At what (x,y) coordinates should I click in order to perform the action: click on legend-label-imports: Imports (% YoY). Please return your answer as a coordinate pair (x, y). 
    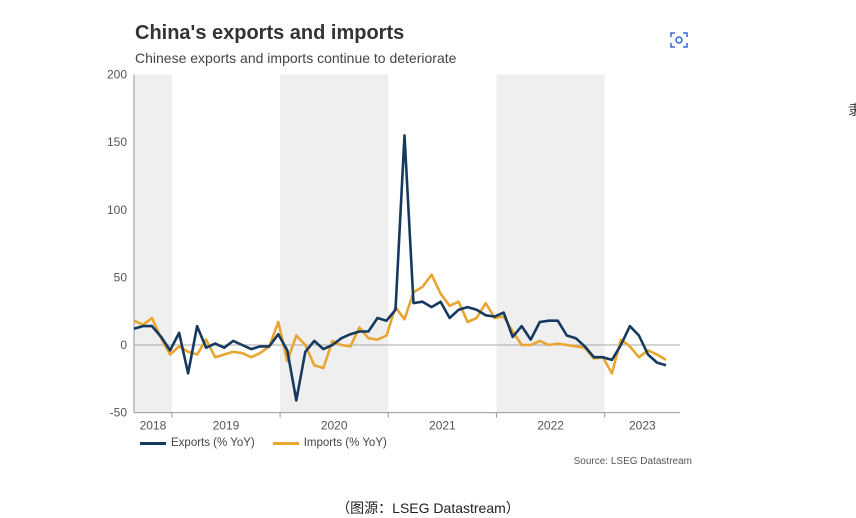
    Looking at the image, I should click on (345, 443).